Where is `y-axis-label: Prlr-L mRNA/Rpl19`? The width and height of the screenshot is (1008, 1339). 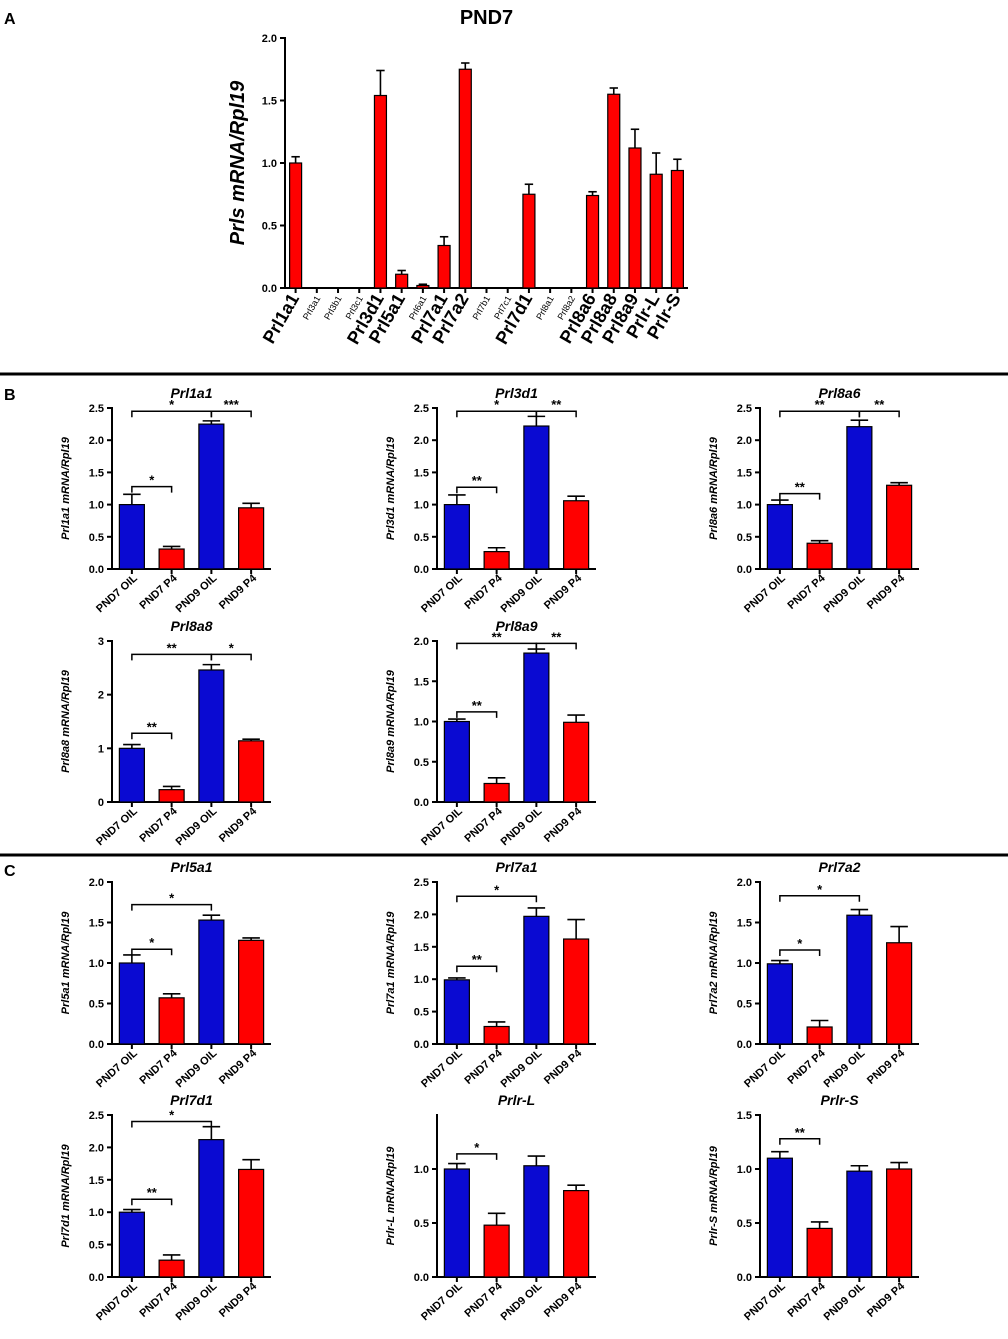
y-axis-label: Prlr-L mRNA/Rpl19 is located at coordinates (391, 1196).